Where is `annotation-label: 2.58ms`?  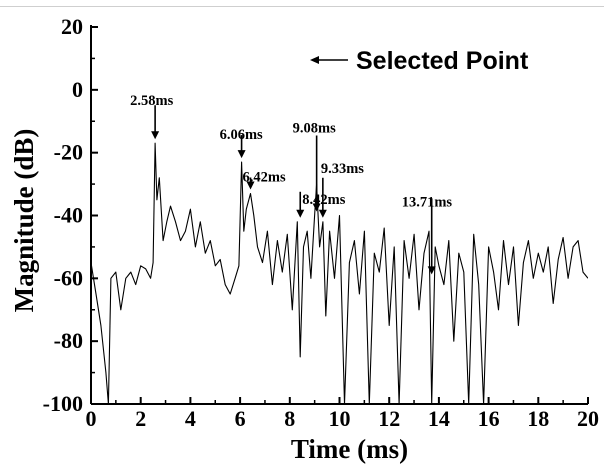
annotation-label: 2.58ms is located at coordinates (151, 101).